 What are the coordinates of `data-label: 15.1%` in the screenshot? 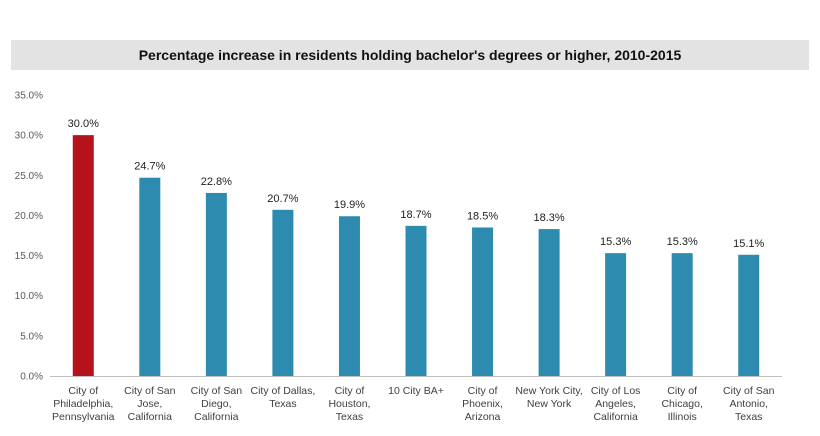 It's located at (748, 244).